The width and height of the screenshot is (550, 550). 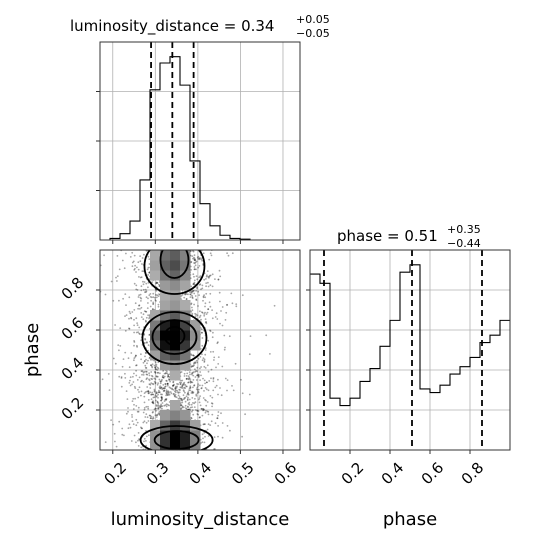 What do you see at coordinates (410, 350) in the screenshot?
I see `phase-hist-grid` at bounding box center [410, 350].